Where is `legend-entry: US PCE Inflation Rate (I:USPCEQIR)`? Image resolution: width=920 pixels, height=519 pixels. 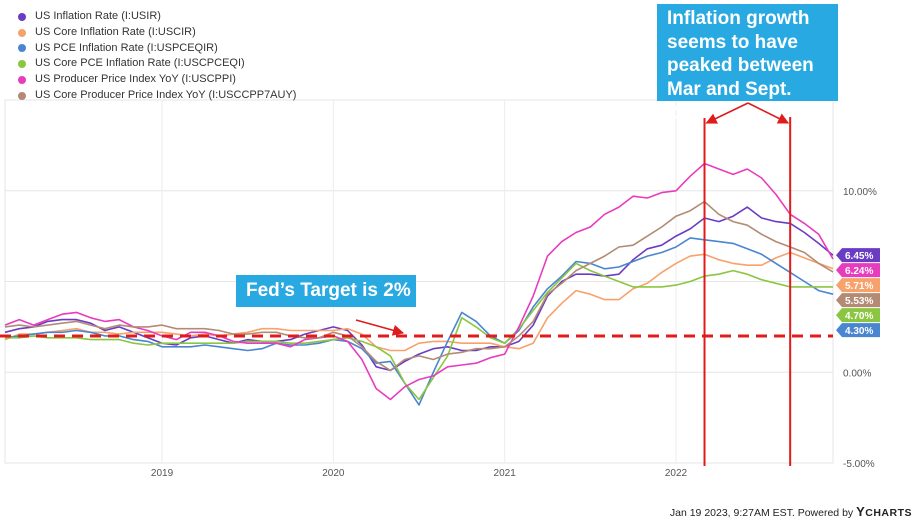 legend-entry: US PCE Inflation Rate (I:USPCEQIR) is located at coordinates (157, 49).